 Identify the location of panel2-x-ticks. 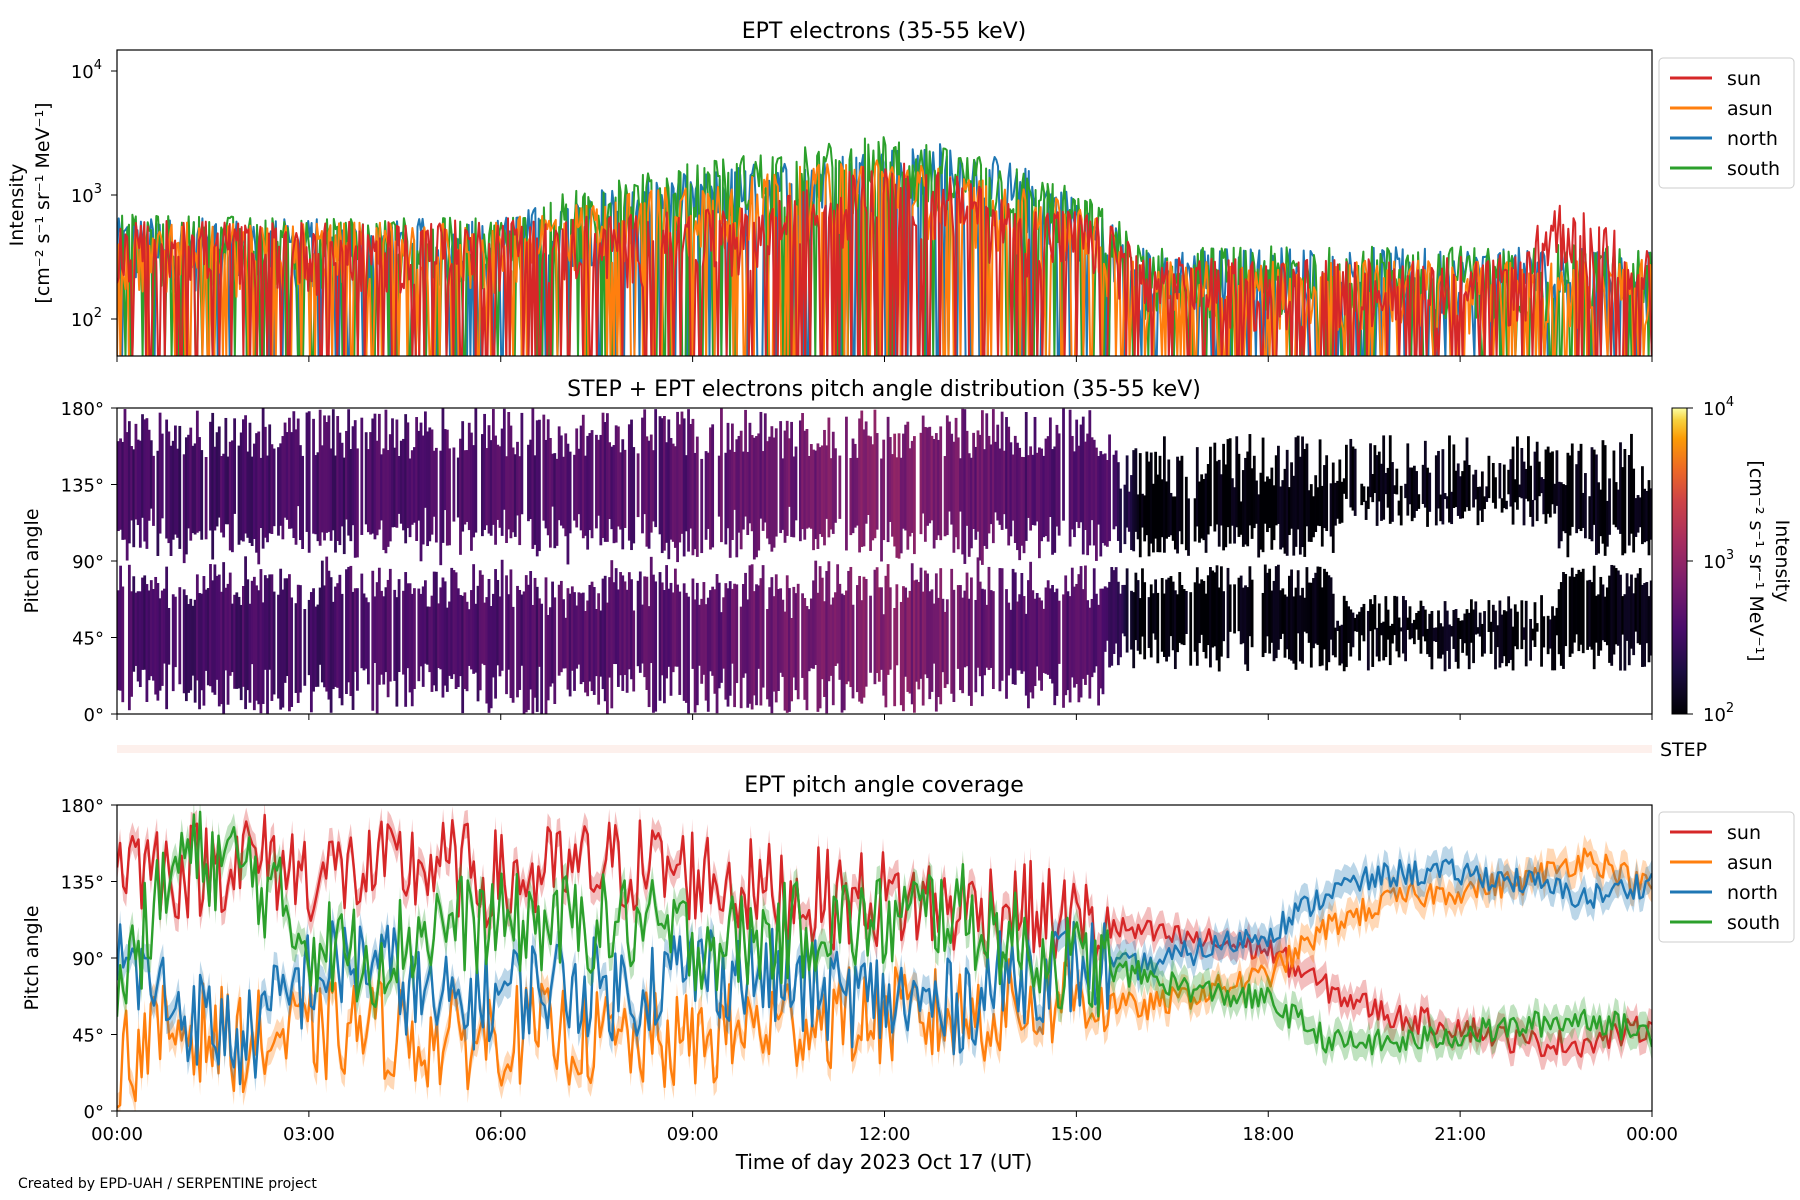
(884, 717).